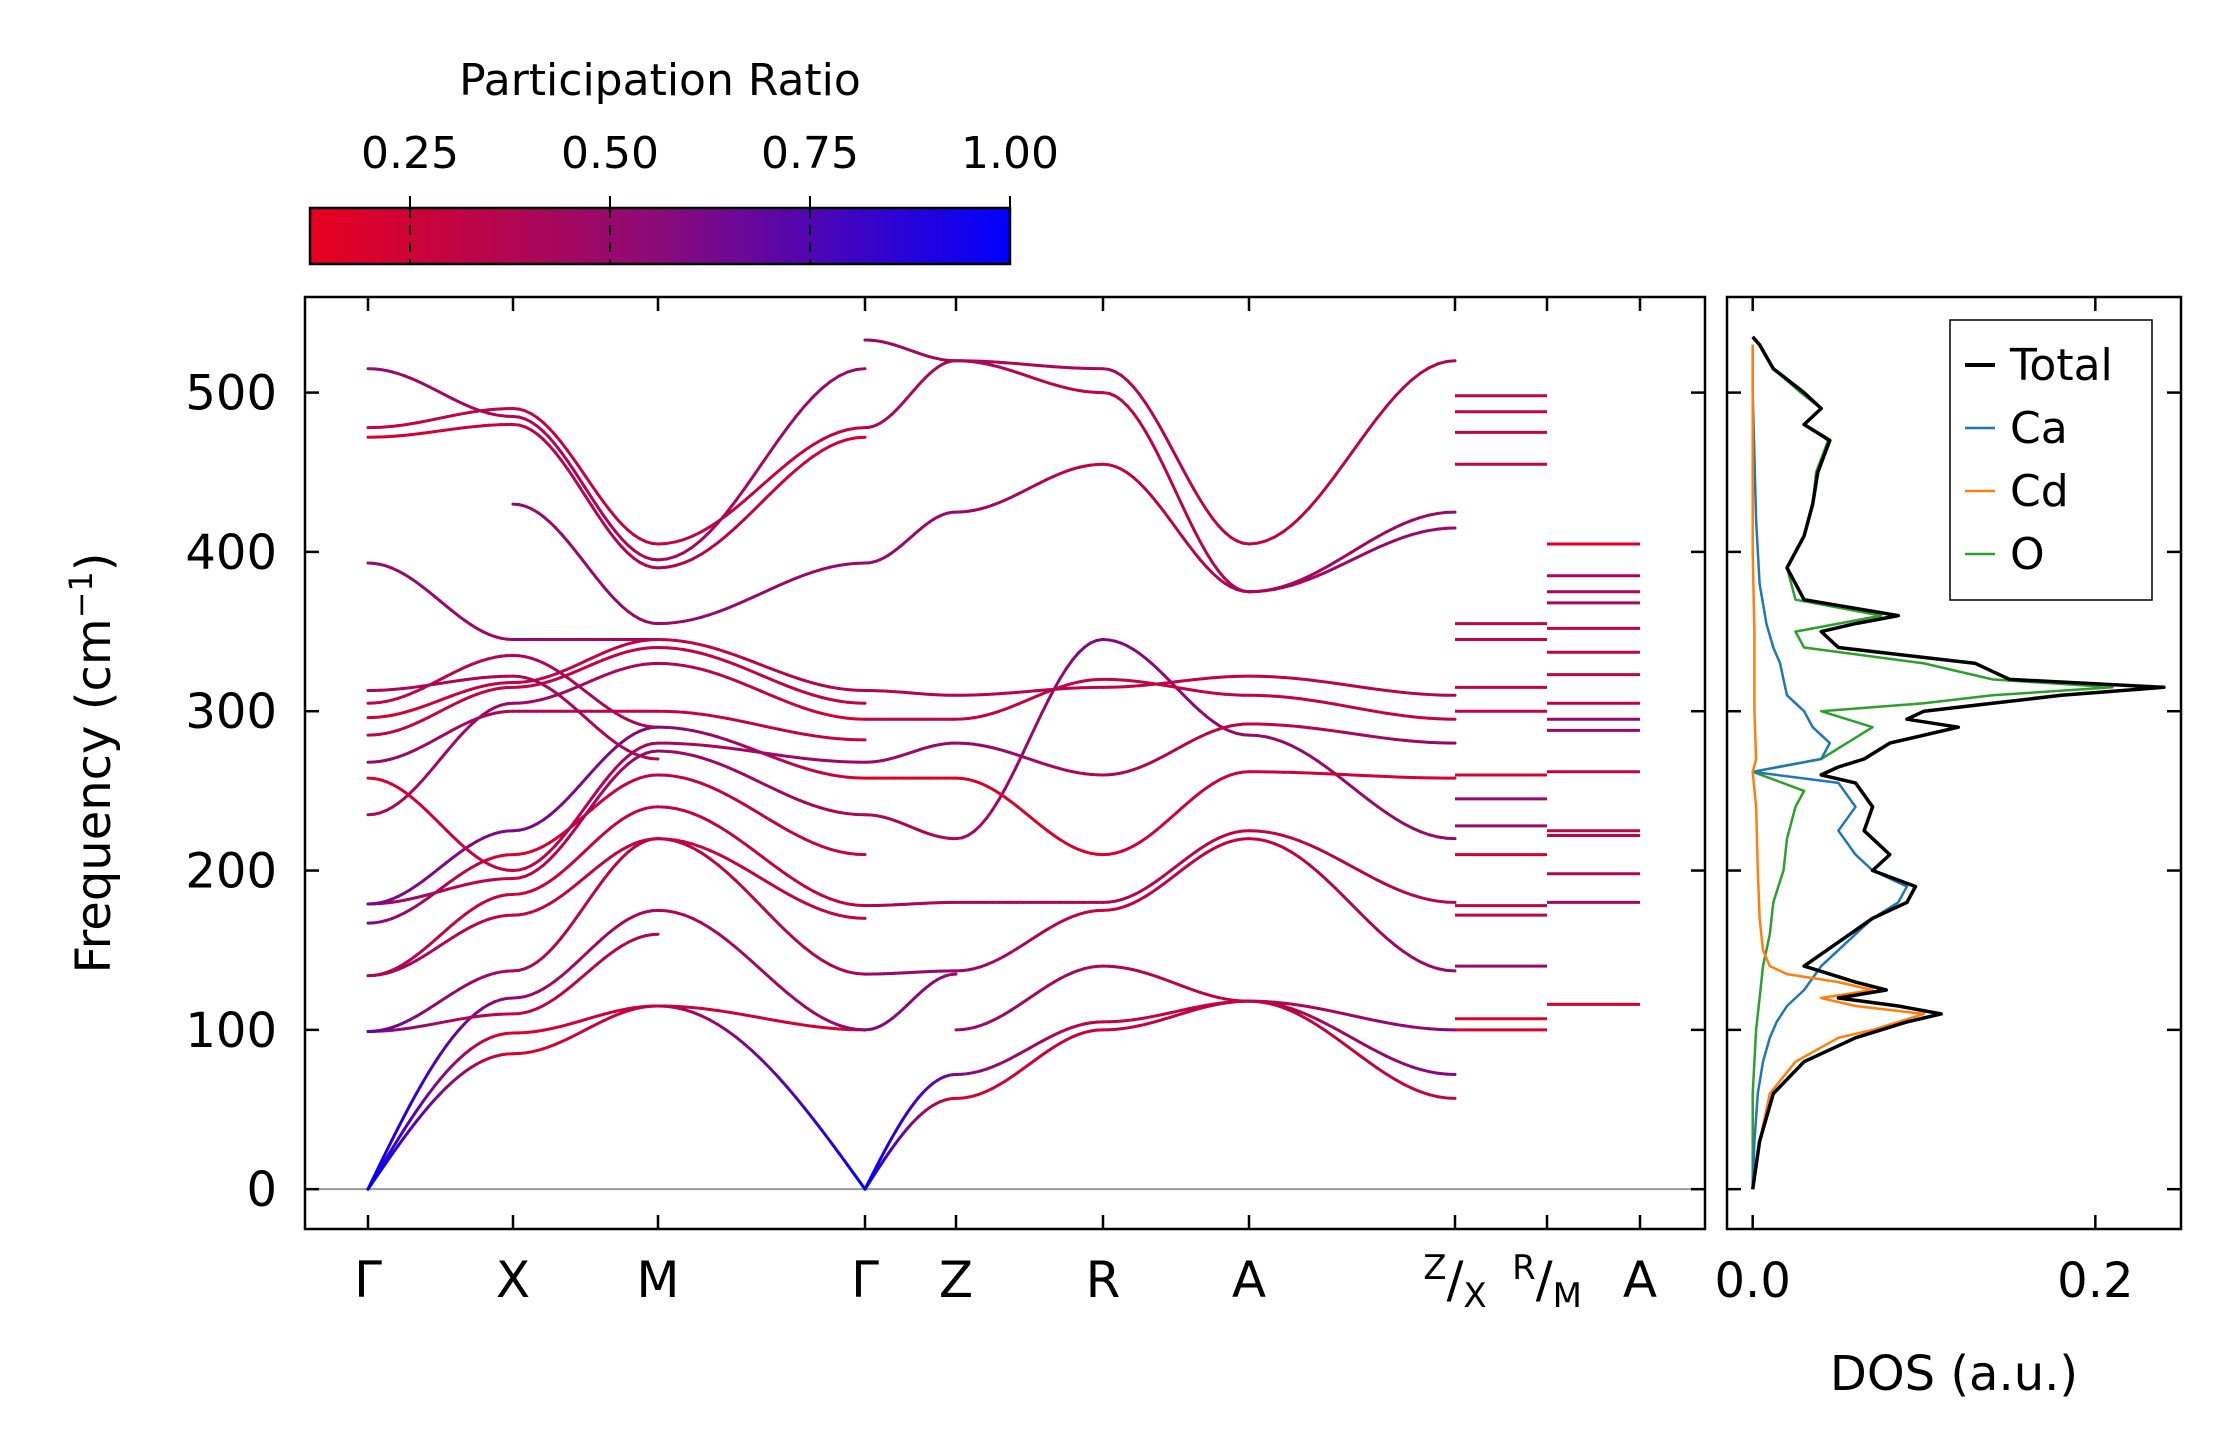 The height and width of the screenshot is (1455, 2222). Describe the element at coordinates (94, 795) in the screenshot. I see `y-axis-label-main: Frequency (cm` at that location.